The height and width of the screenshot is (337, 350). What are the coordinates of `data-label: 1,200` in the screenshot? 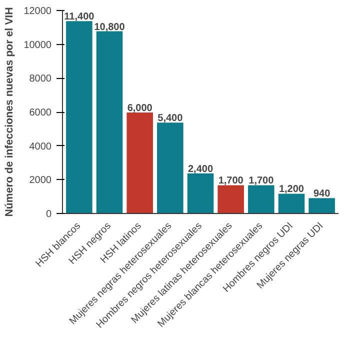 It's located at (291, 190).